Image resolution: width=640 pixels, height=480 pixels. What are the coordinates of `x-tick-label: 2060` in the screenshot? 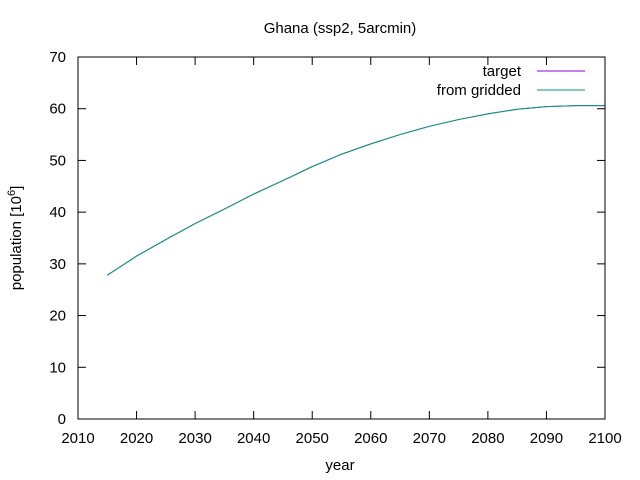 It's located at (370, 438).